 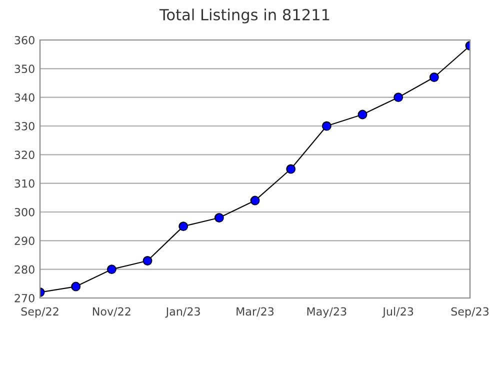 What do you see at coordinates (111, 311) in the screenshot?
I see `x-tick-label: Nov/22` at bounding box center [111, 311].